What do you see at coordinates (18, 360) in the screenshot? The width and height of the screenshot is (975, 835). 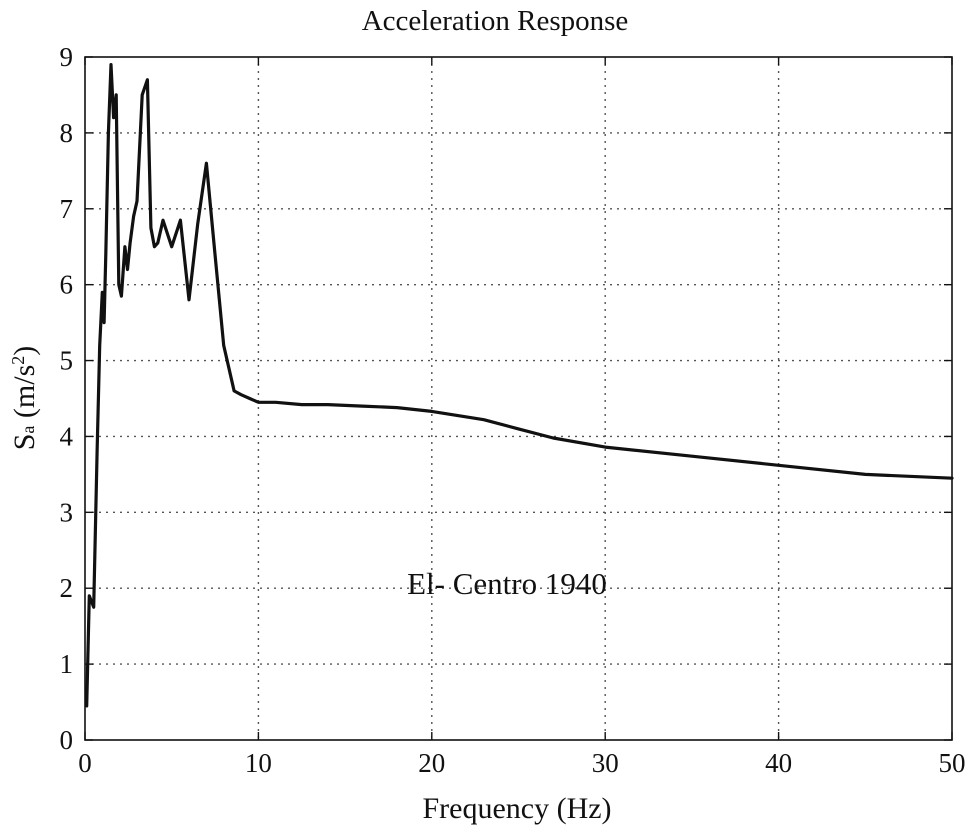 I see `y-axis-title-sup: 2` at bounding box center [18, 360].